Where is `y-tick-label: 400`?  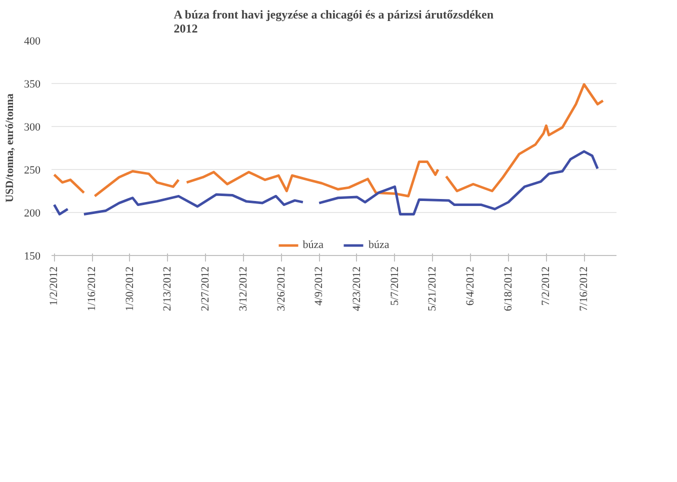 y-tick-label: 400 is located at coordinates (32, 42).